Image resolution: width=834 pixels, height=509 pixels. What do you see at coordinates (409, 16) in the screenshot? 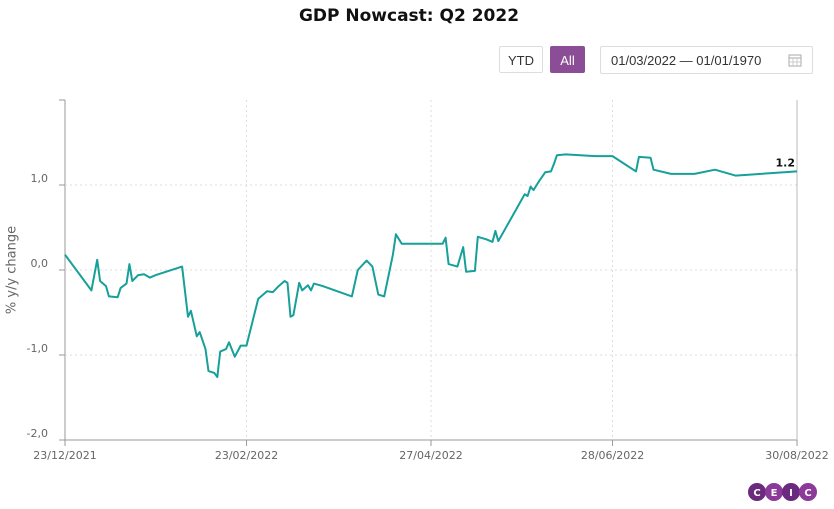
I see `chart-title: GDP Nowcast: Q2 2022` at bounding box center [409, 16].